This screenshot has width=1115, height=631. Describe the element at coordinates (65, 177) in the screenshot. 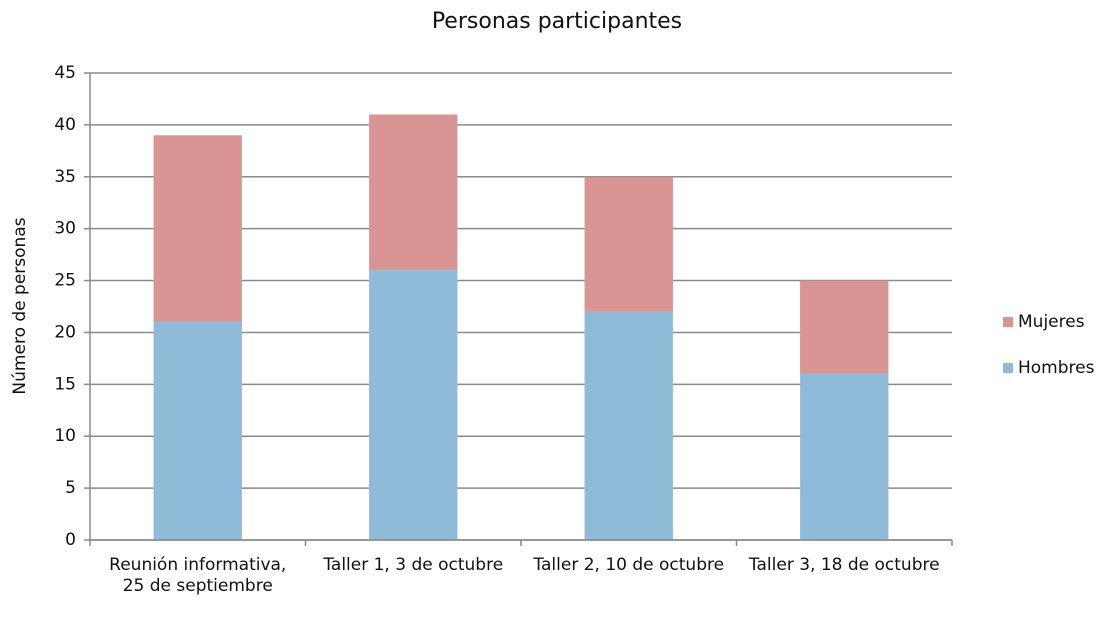

I see `y-tick-label: 35` at that location.